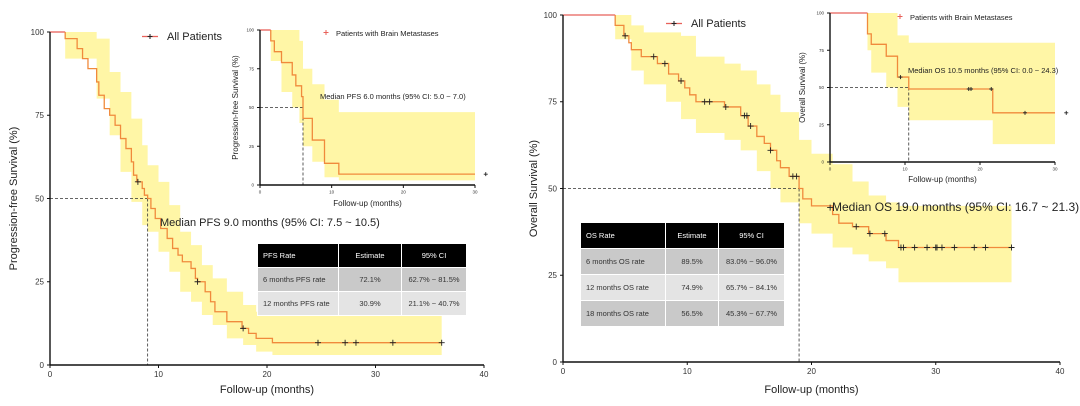 The image size is (1080, 406). Describe the element at coordinates (434, 279) in the screenshot. I see `table-cell: 62.7% ~ 81.5%` at that location.